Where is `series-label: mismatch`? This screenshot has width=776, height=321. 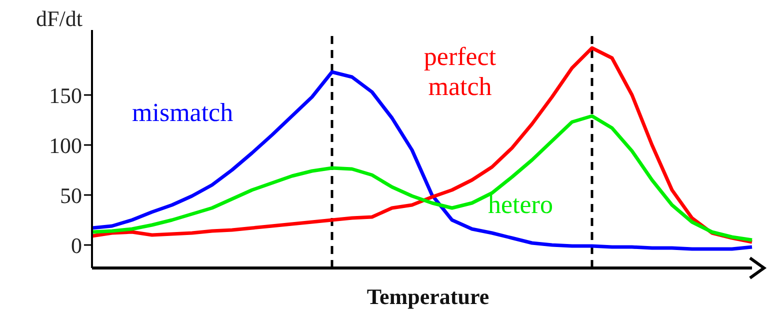 series-label: mismatch is located at coordinates (183, 113).